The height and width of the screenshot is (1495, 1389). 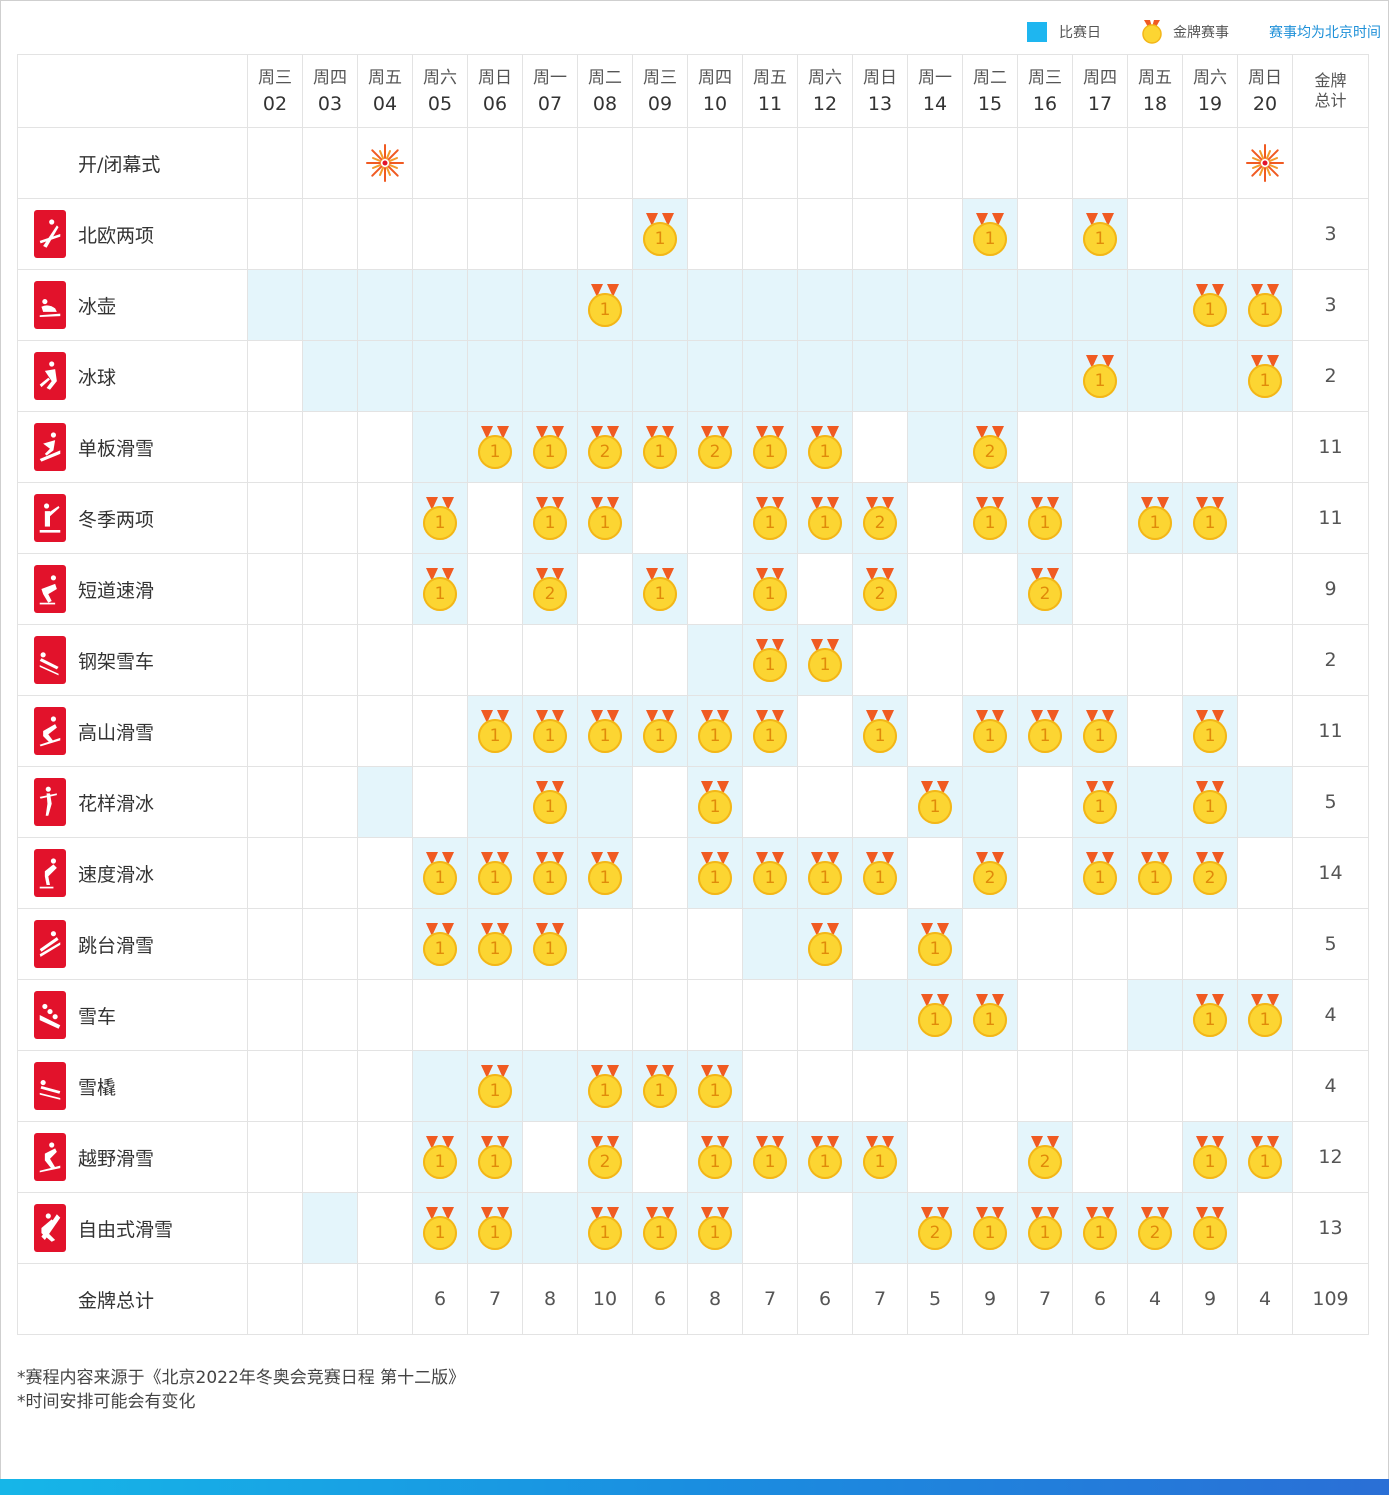 I want to click on weekday-label: 周一, so click(x=550, y=78).